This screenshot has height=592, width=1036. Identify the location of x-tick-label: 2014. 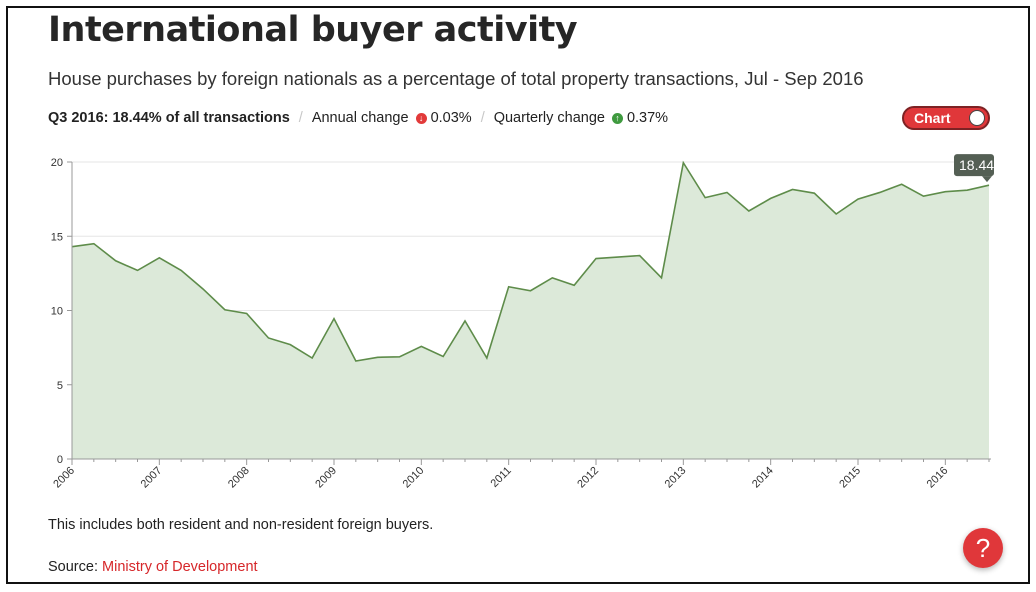
(763, 478).